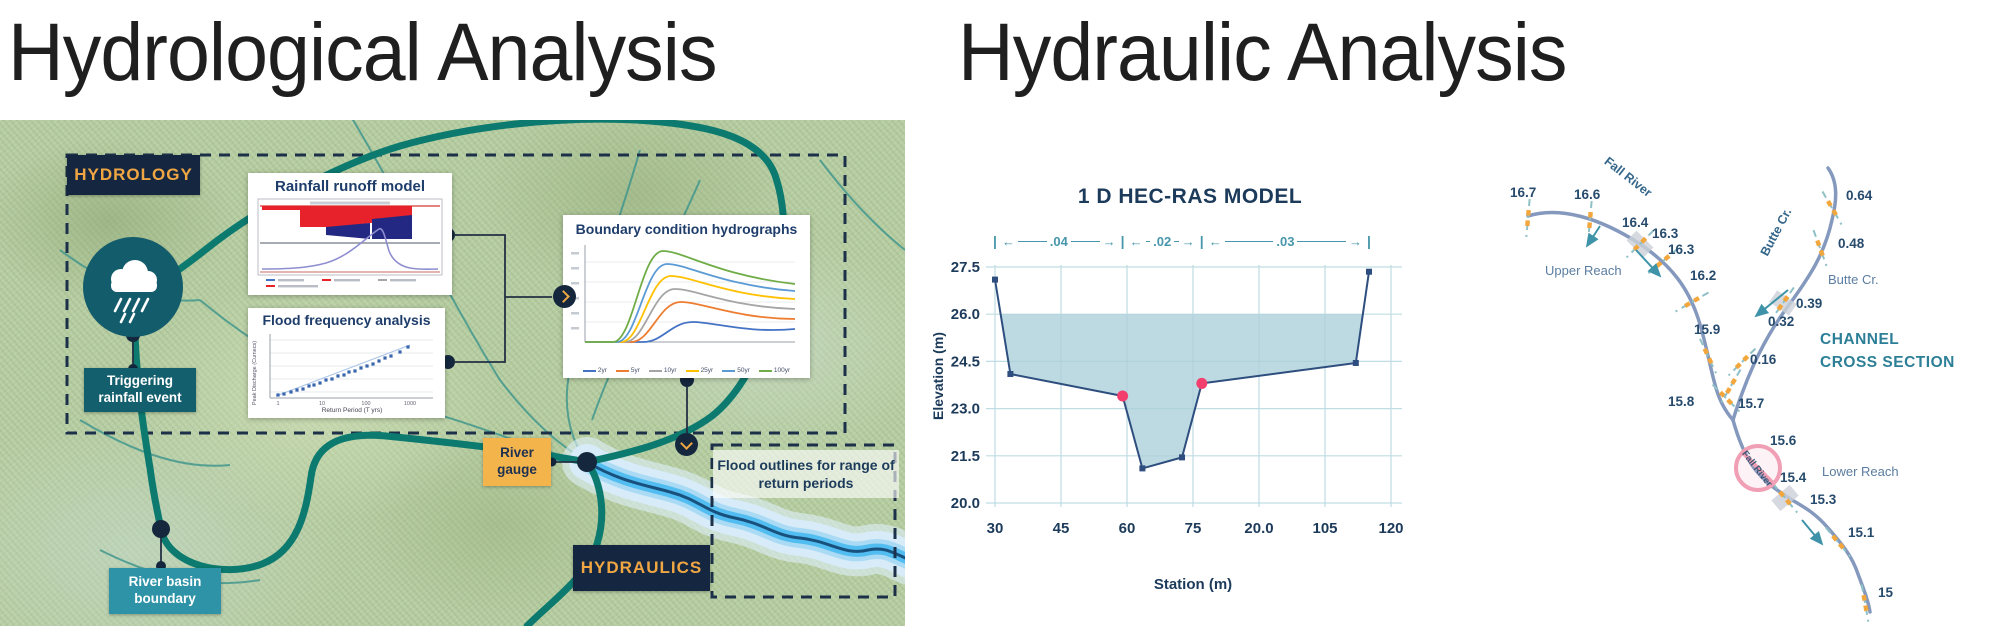 The width and height of the screenshot is (2016, 626). What do you see at coordinates (1583, 270) in the screenshot?
I see `reach-label: Upper Reach` at bounding box center [1583, 270].